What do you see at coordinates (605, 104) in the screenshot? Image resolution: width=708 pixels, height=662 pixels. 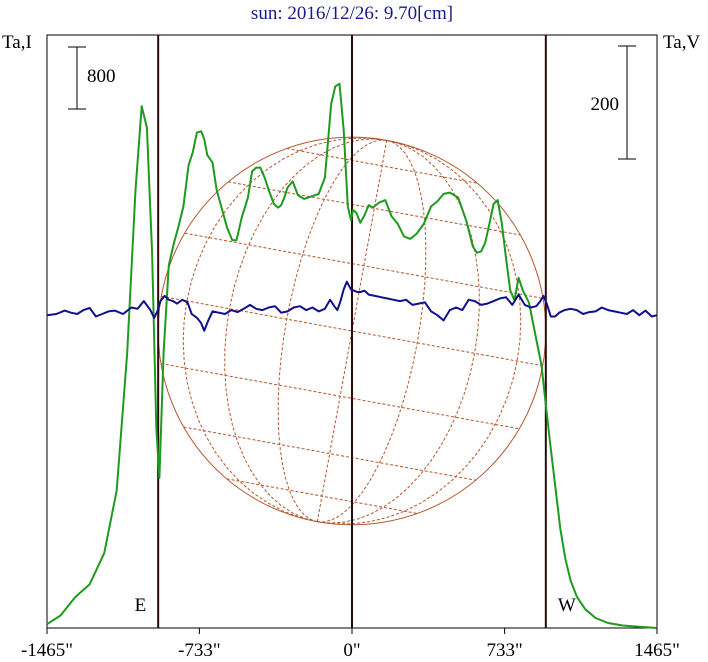 I see `scale-bar-label: 200` at bounding box center [605, 104].